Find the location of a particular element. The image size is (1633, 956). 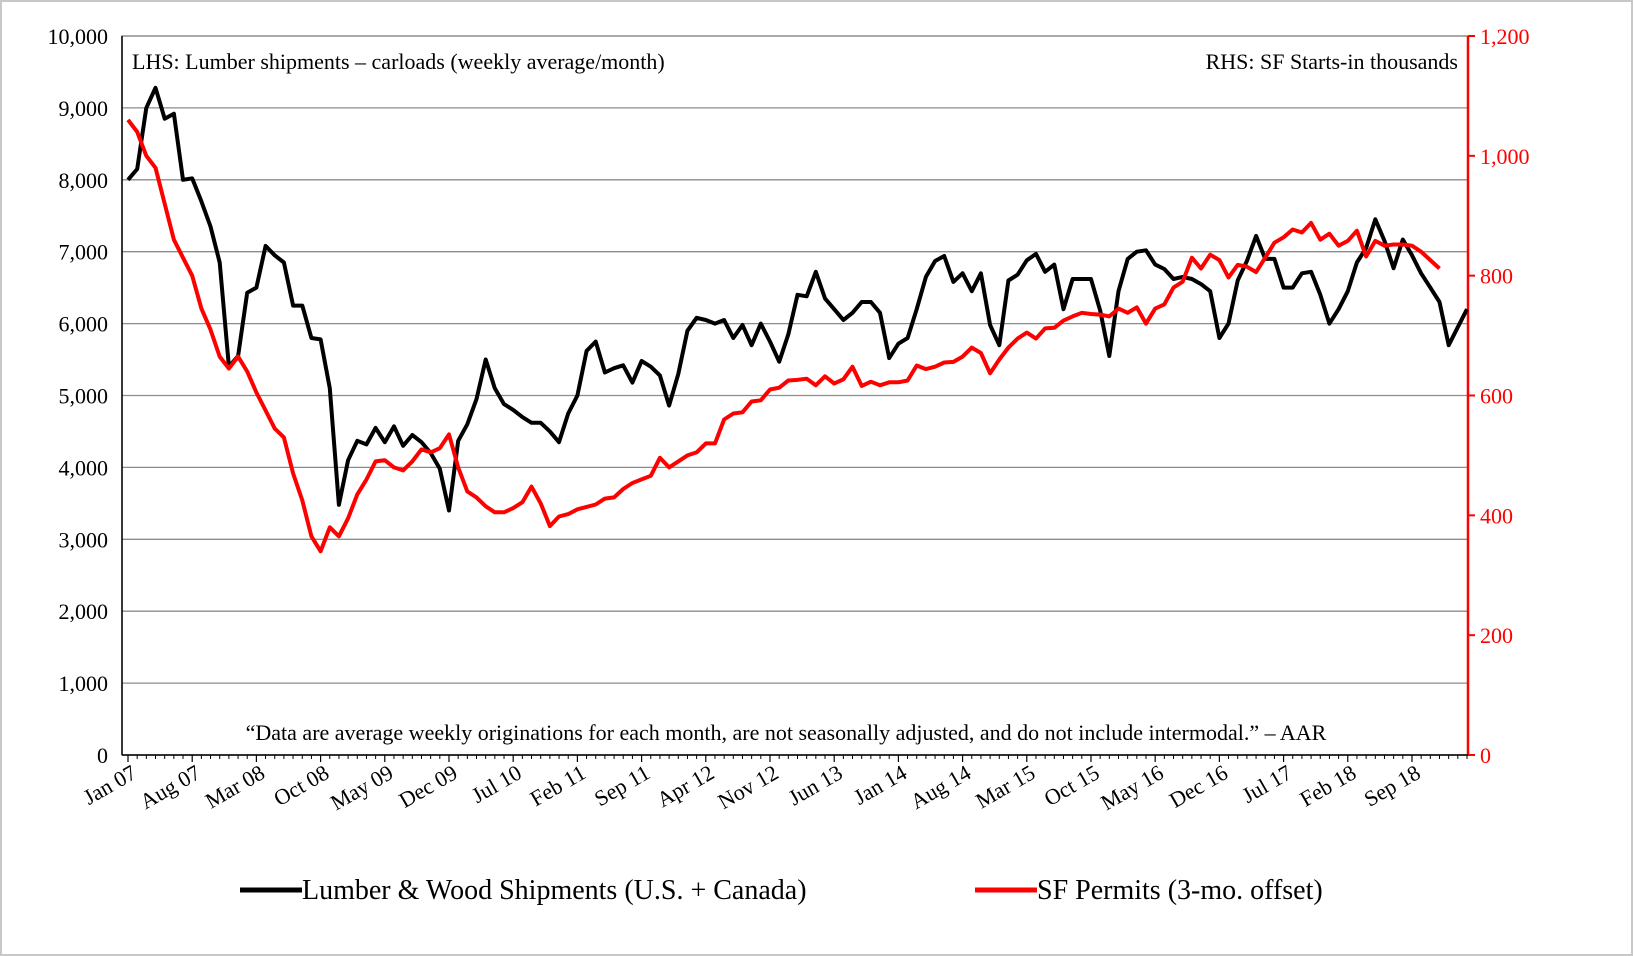

y-tick-label: 8,000 is located at coordinates (84, 180).